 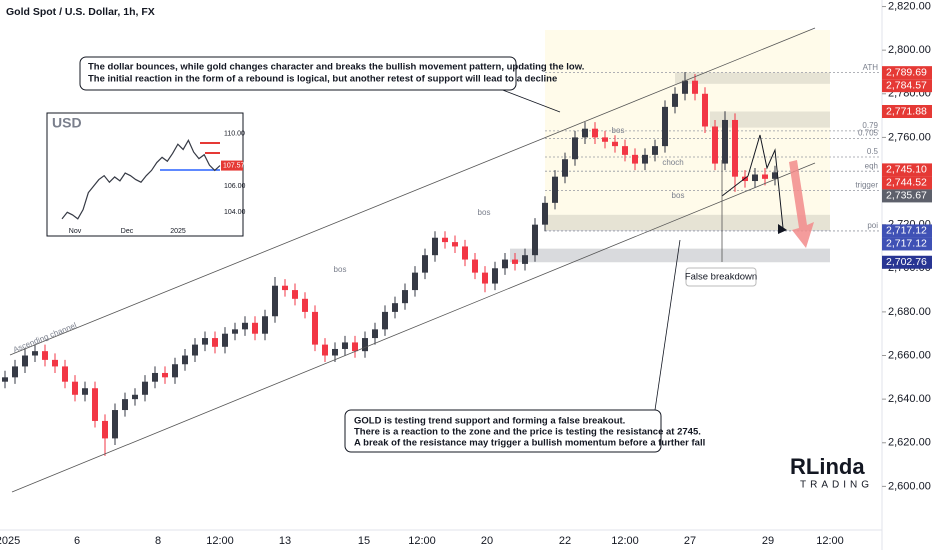 I want to click on inset-line, so click(x=141, y=179).